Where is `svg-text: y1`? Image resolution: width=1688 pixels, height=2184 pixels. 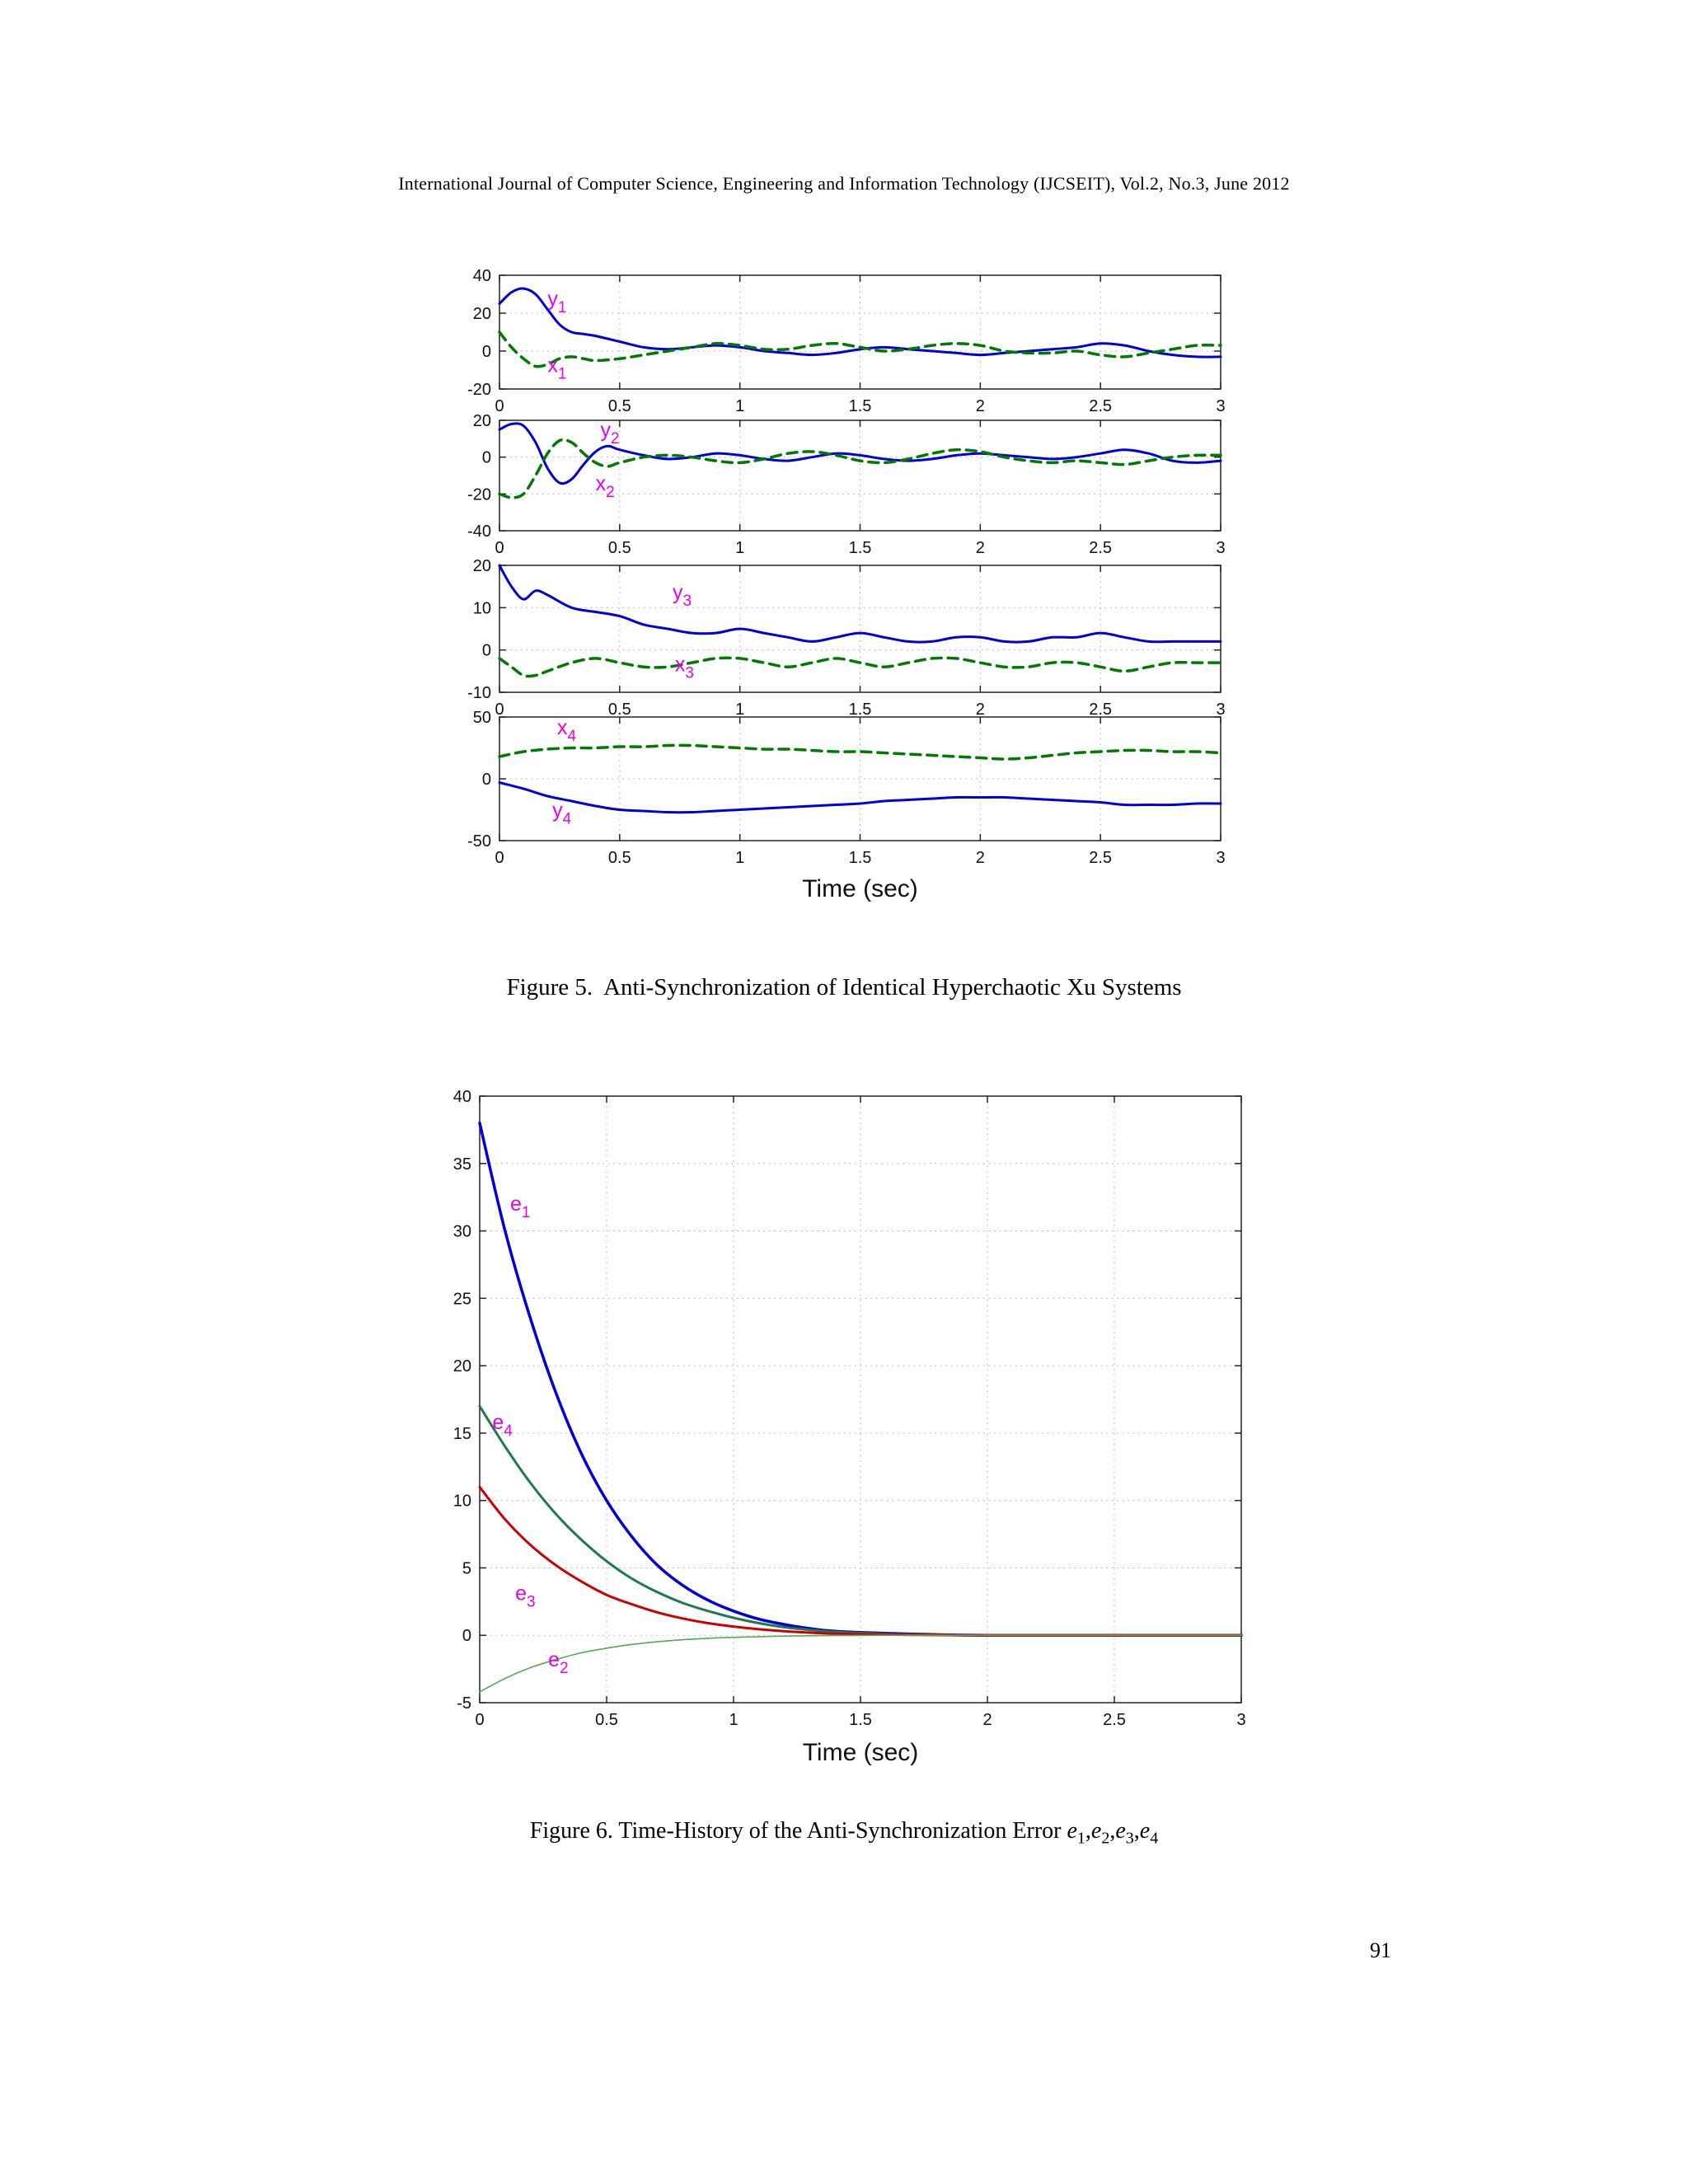 svg-text: y1 is located at coordinates (556, 302).